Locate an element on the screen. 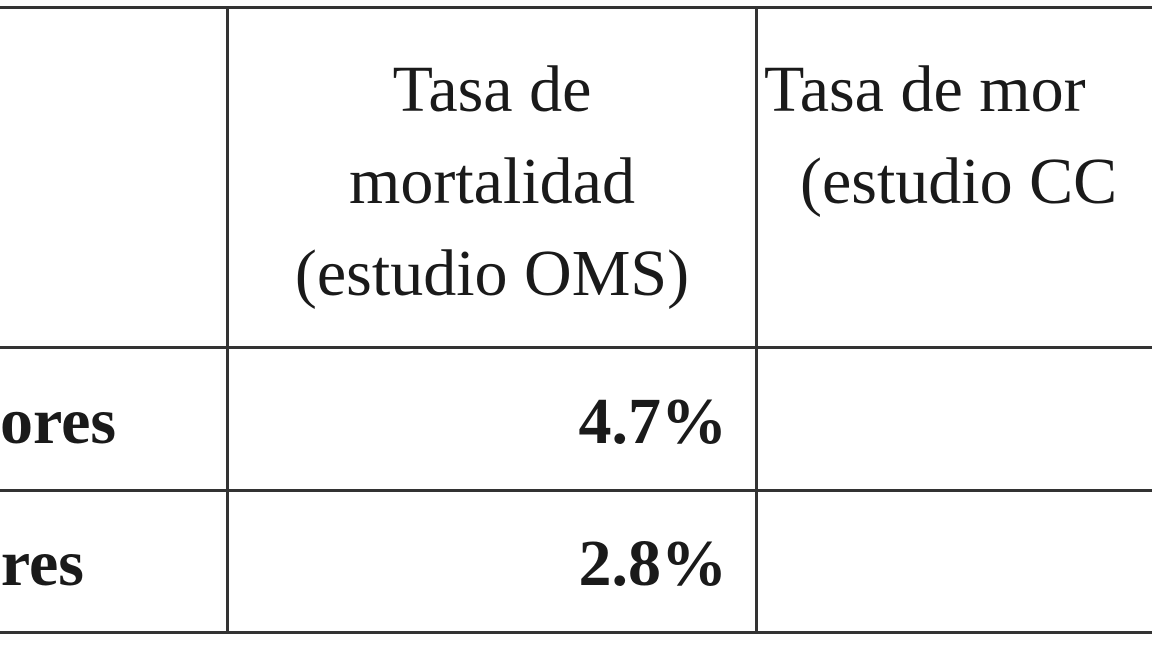 This screenshot has height=648, width=1152. row-label: ores is located at coordinates (58, 421).